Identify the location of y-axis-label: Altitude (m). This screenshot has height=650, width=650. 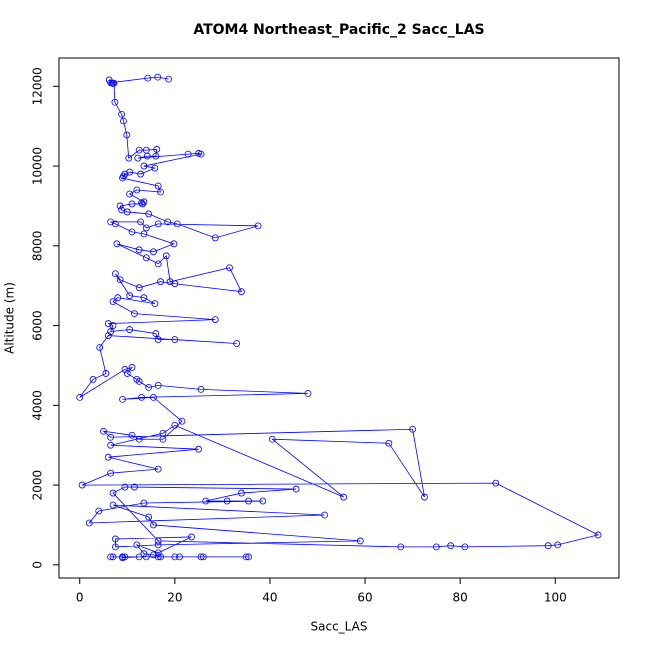
(10, 318).